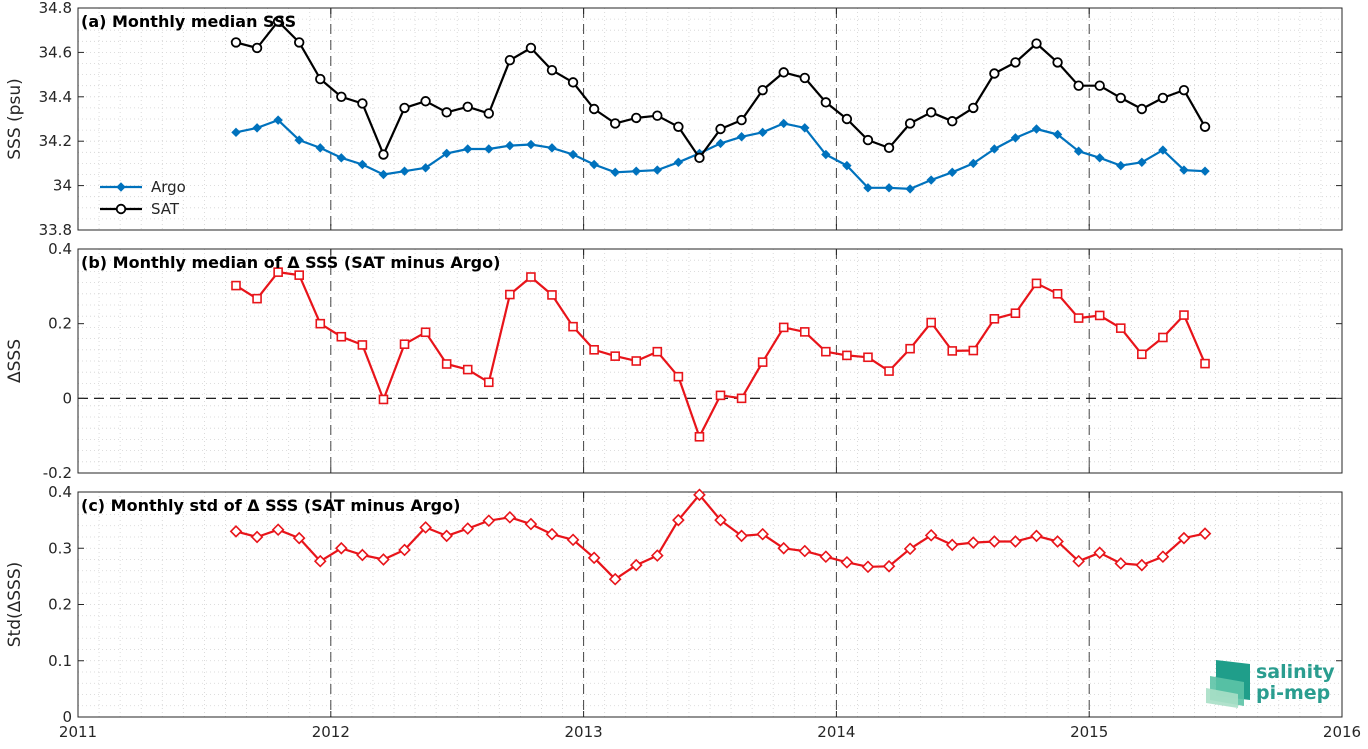 The height and width of the screenshot is (749, 1368). I want to click on salinity-pi-mep-logo: salinity pi-mep, so click(1270, 684).